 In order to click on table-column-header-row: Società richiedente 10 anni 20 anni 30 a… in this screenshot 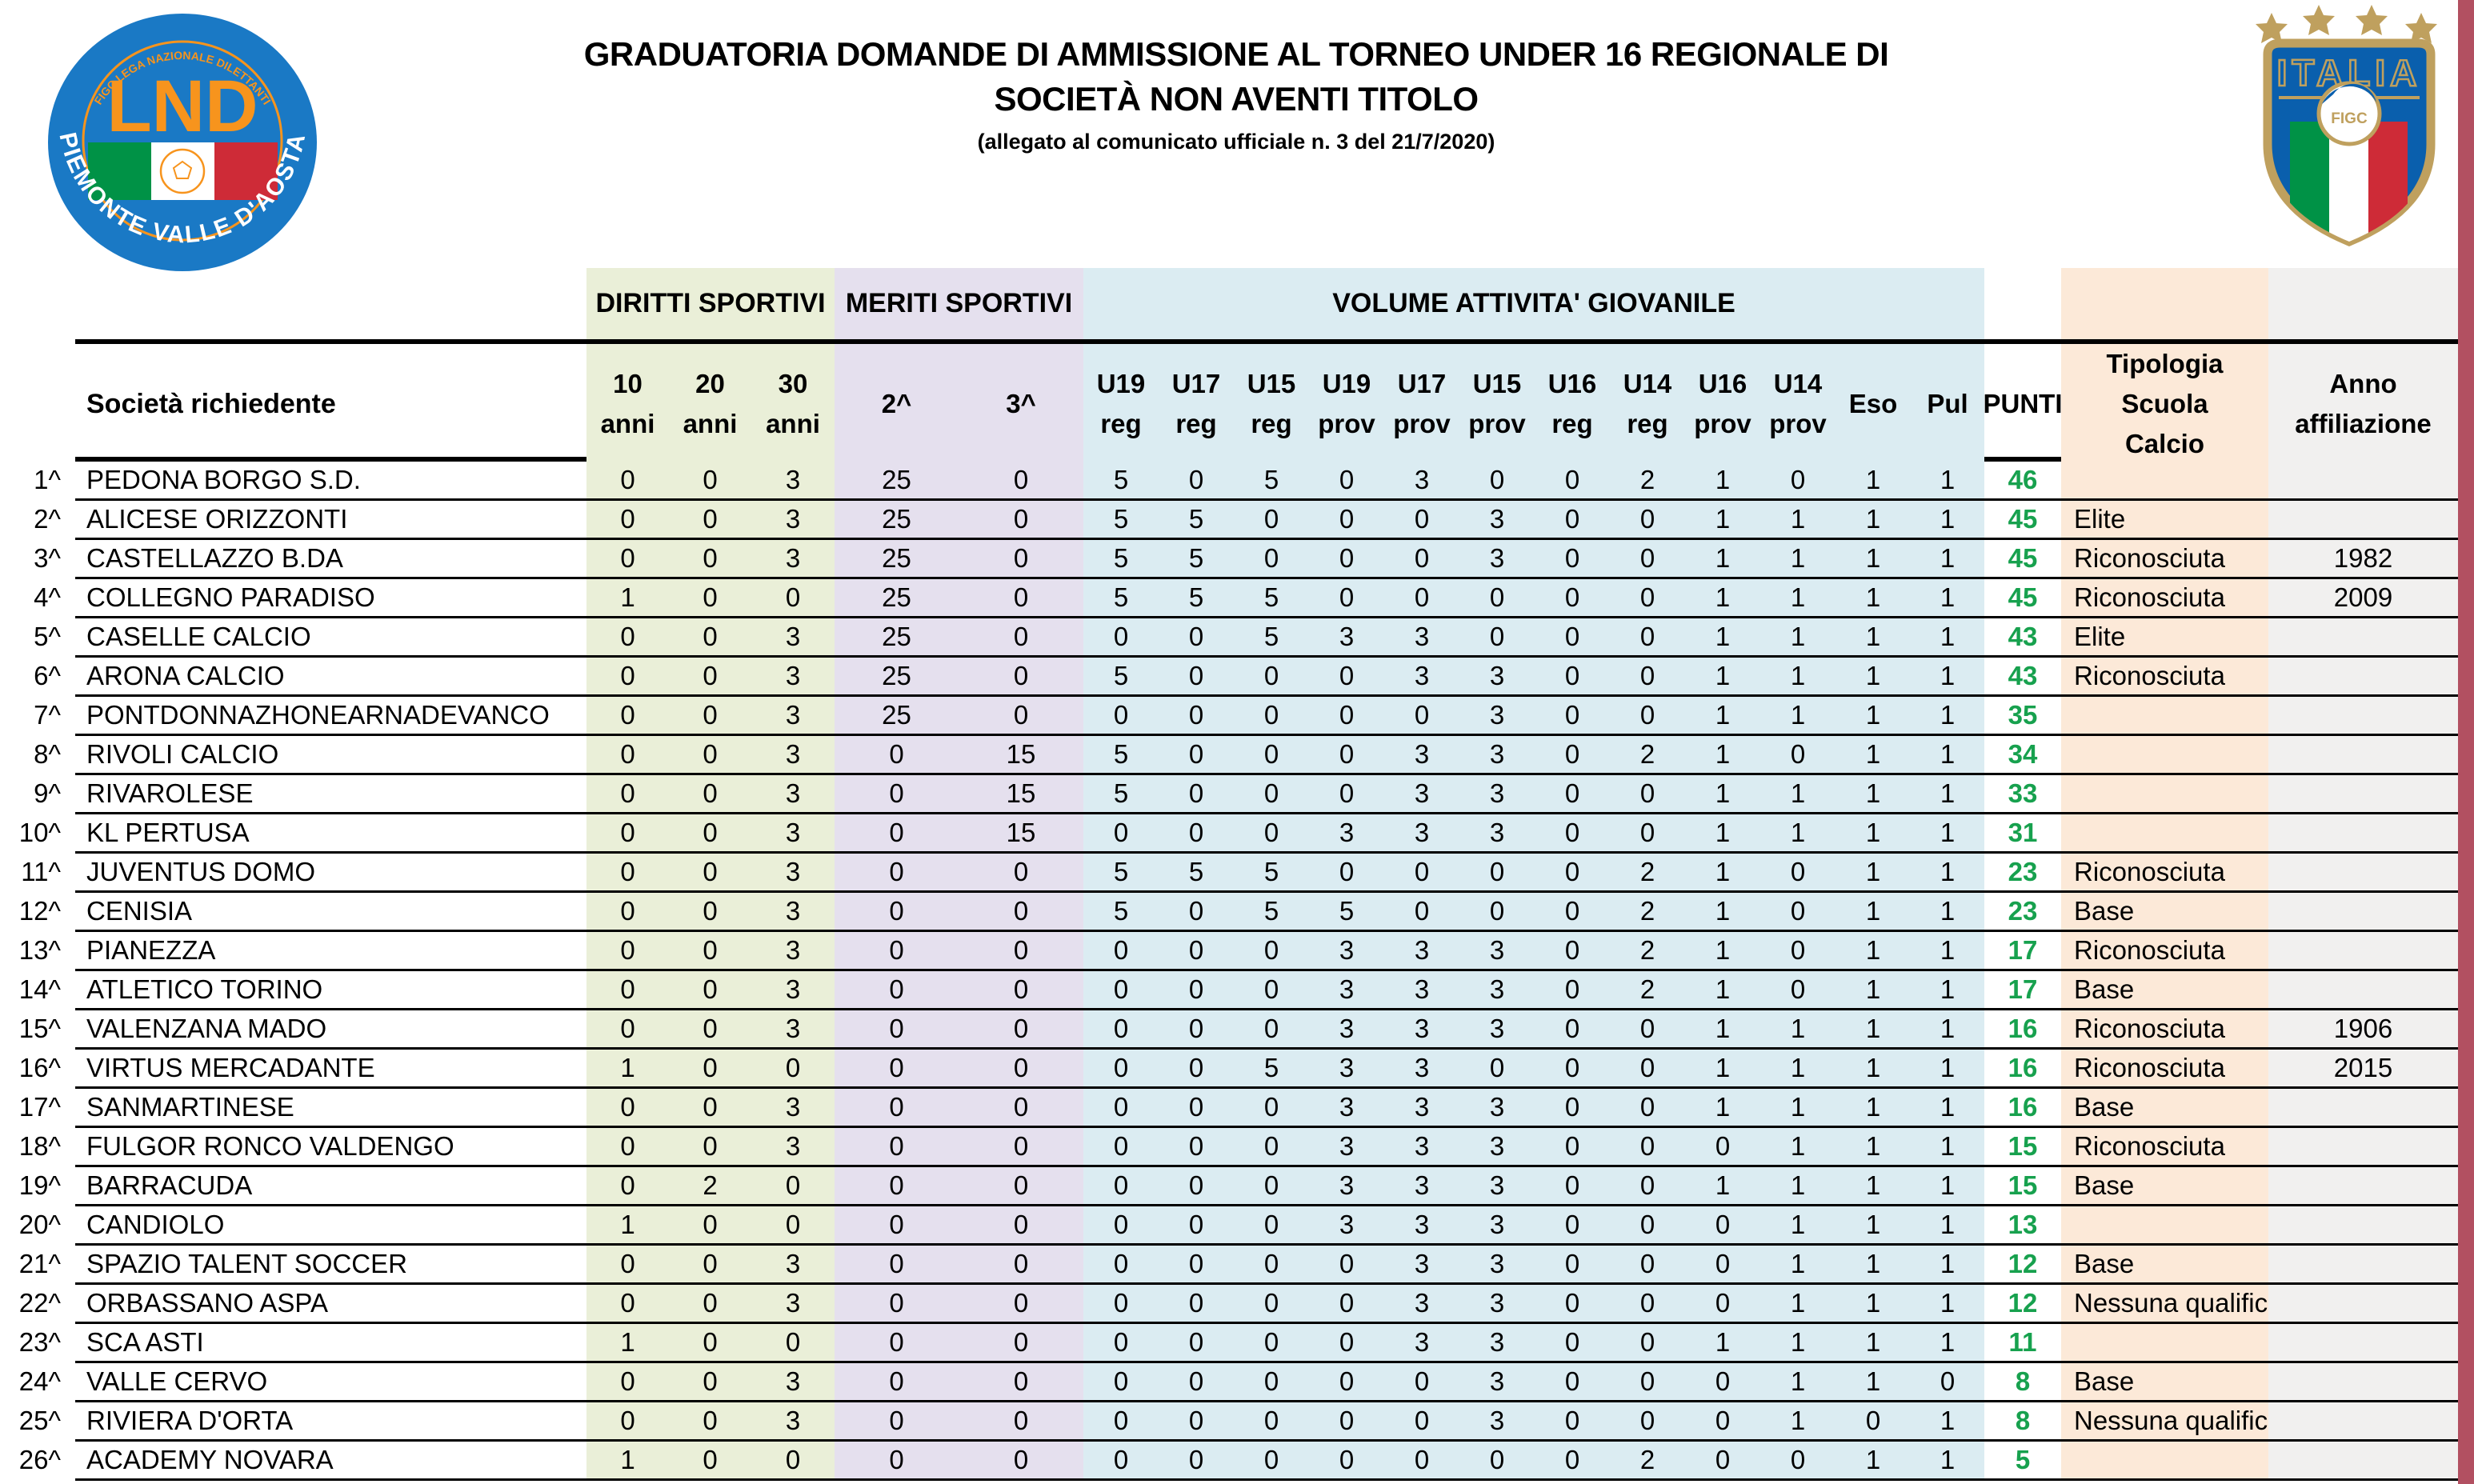, I will do `click(1267, 404)`.